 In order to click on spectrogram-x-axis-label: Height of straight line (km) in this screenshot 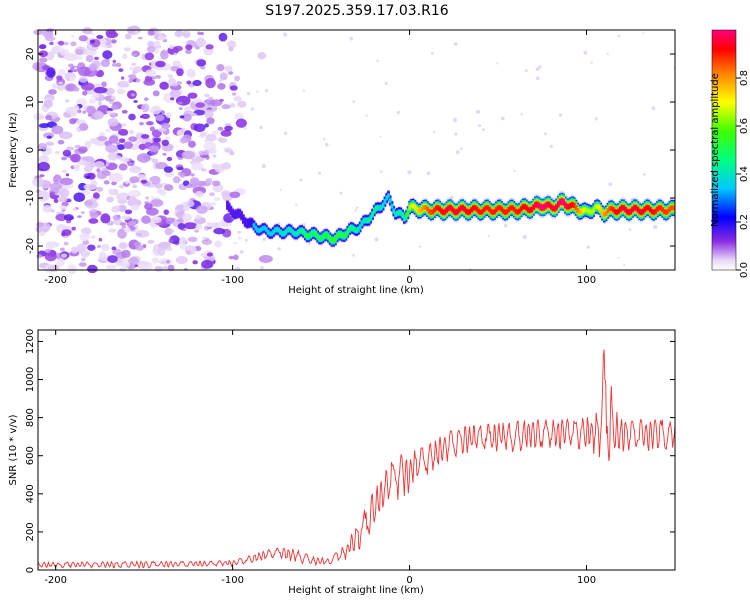, I will do `click(356, 290)`.